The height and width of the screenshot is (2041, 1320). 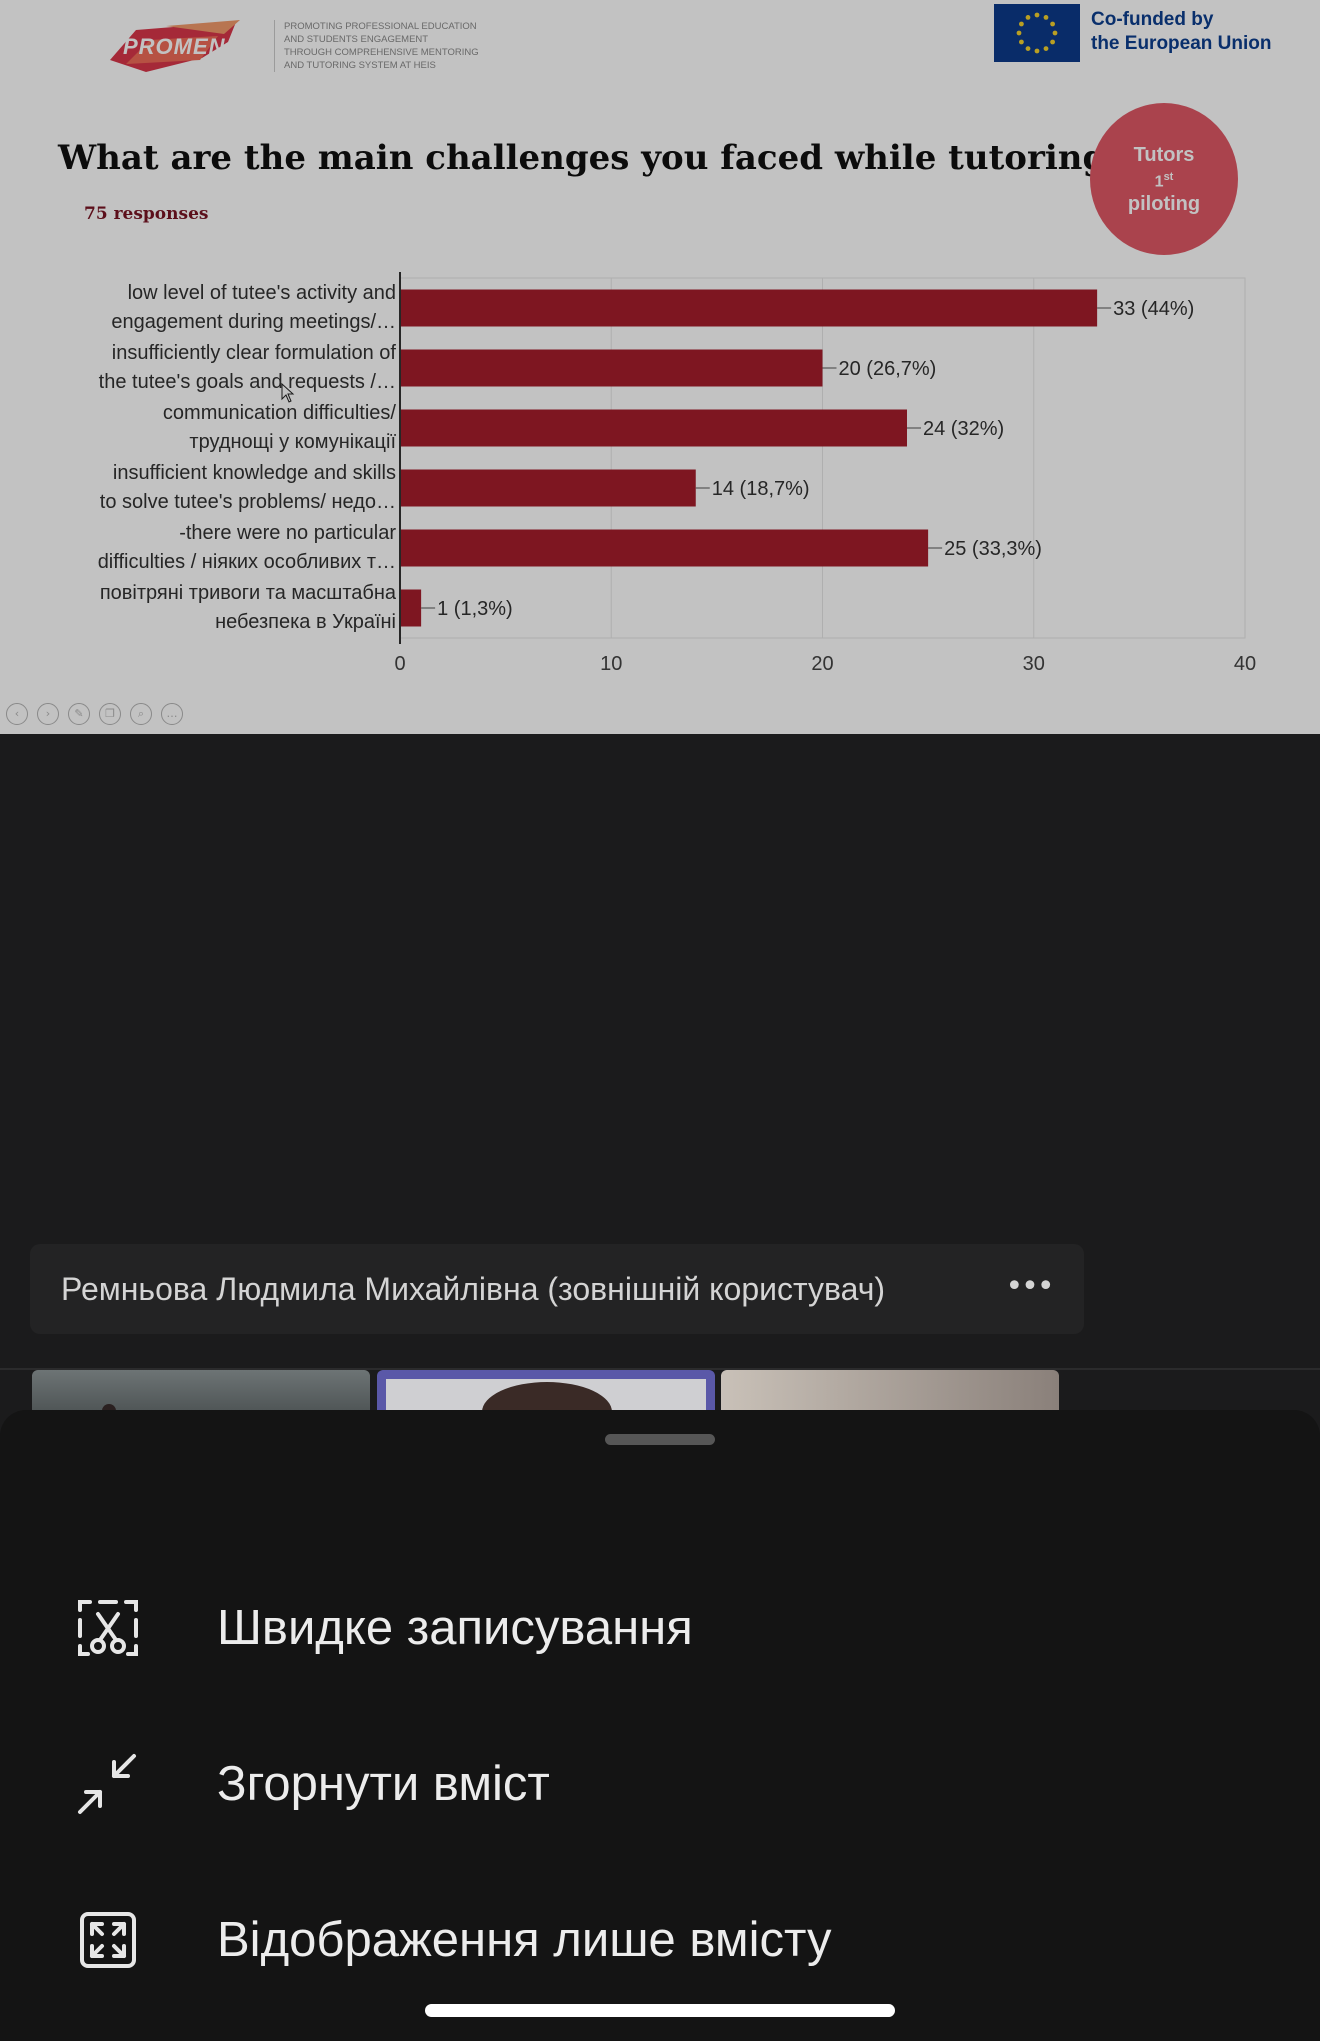 I want to click on x-tick-label: 0, so click(x=399, y=664).